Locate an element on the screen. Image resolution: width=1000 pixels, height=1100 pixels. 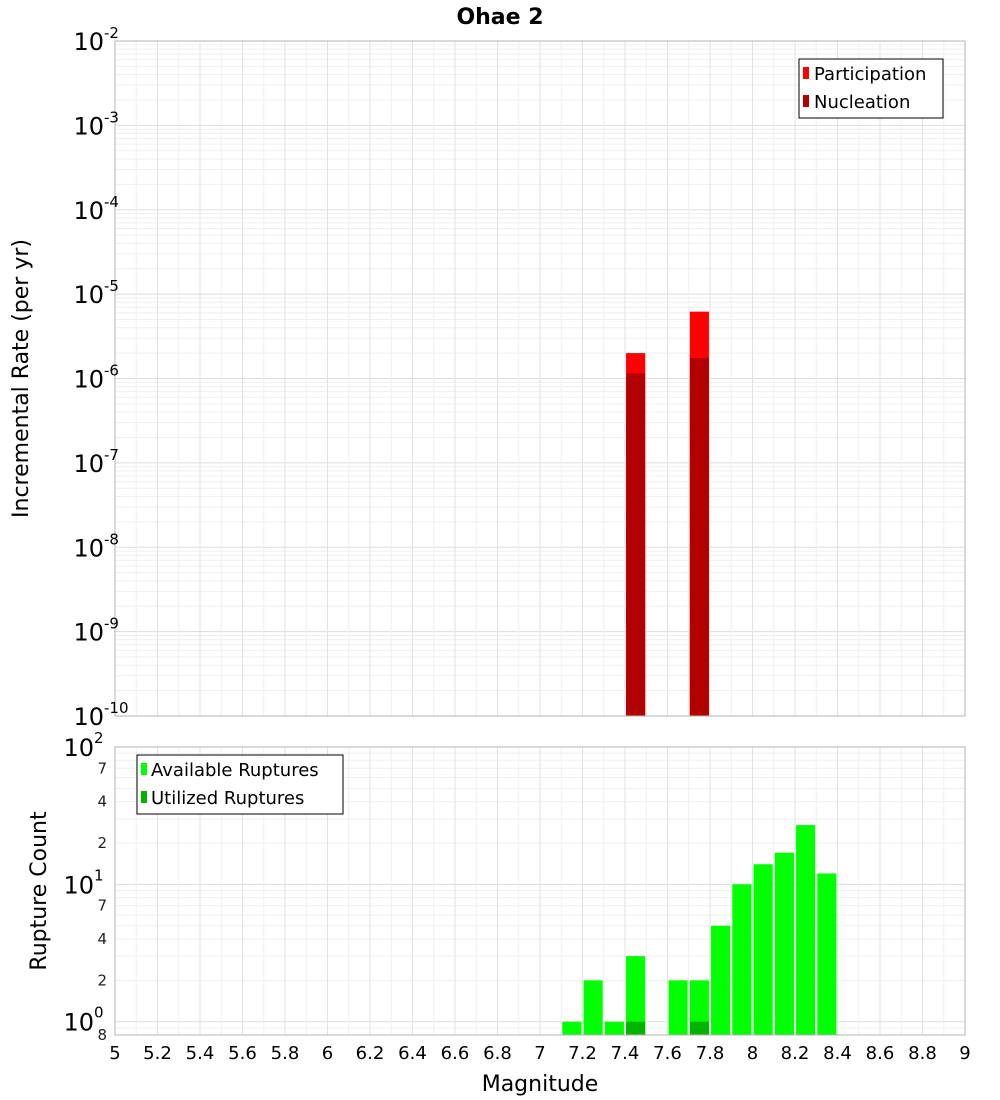
x-tick-label: 5.6 is located at coordinates (242, 1053).